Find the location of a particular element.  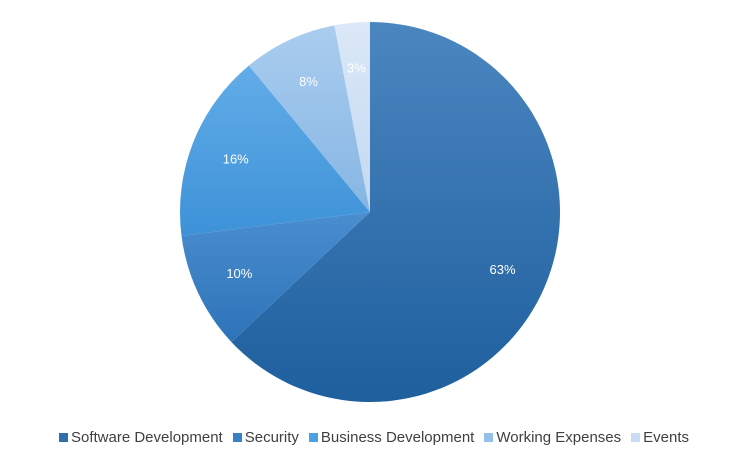

data-label-software-development: 63% is located at coordinates (503, 269).